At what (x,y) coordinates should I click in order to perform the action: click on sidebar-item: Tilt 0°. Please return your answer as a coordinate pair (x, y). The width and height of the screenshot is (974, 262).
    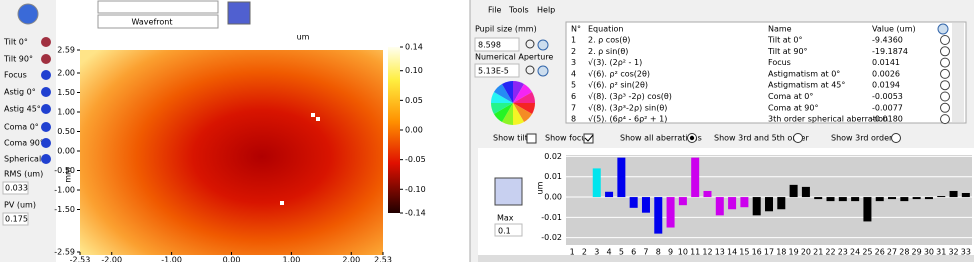
    Looking at the image, I should click on (15, 42).